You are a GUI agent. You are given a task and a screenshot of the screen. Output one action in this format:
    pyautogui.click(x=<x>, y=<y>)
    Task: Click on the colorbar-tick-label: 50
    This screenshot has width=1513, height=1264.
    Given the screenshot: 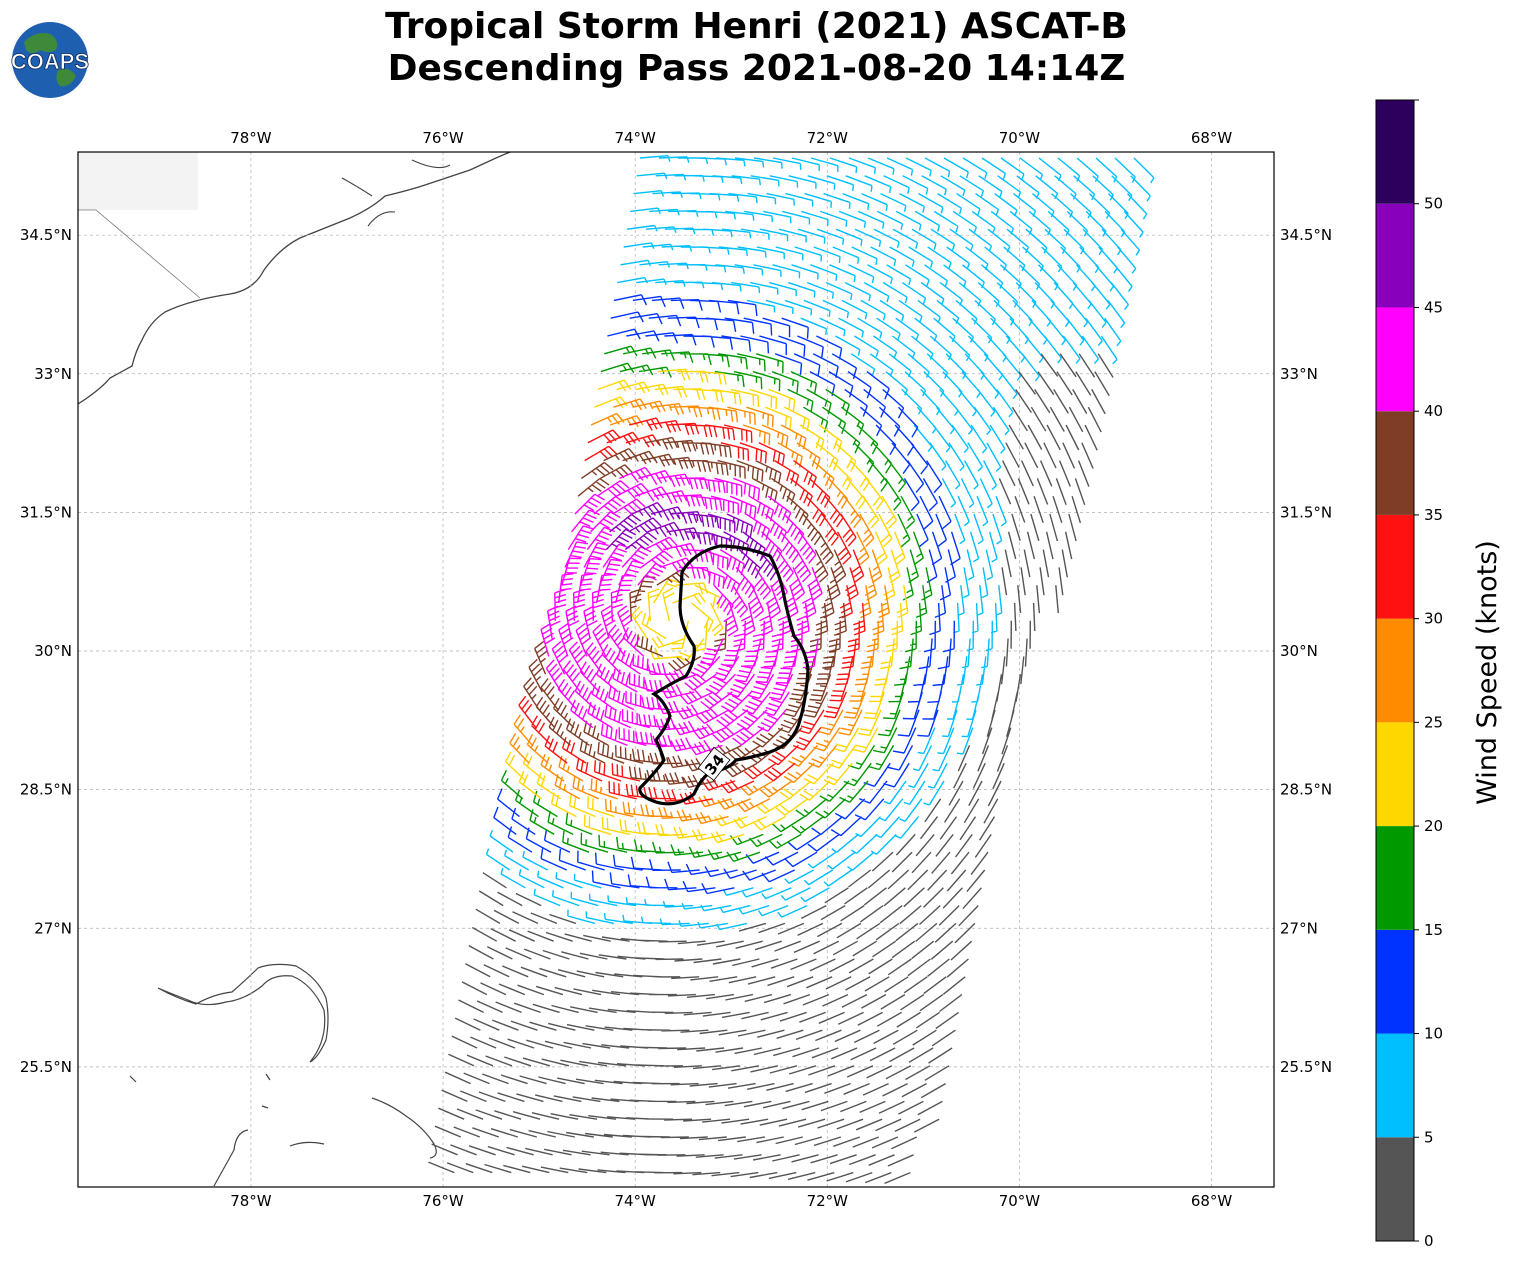 What is the action you would take?
    pyautogui.click(x=1433, y=204)
    